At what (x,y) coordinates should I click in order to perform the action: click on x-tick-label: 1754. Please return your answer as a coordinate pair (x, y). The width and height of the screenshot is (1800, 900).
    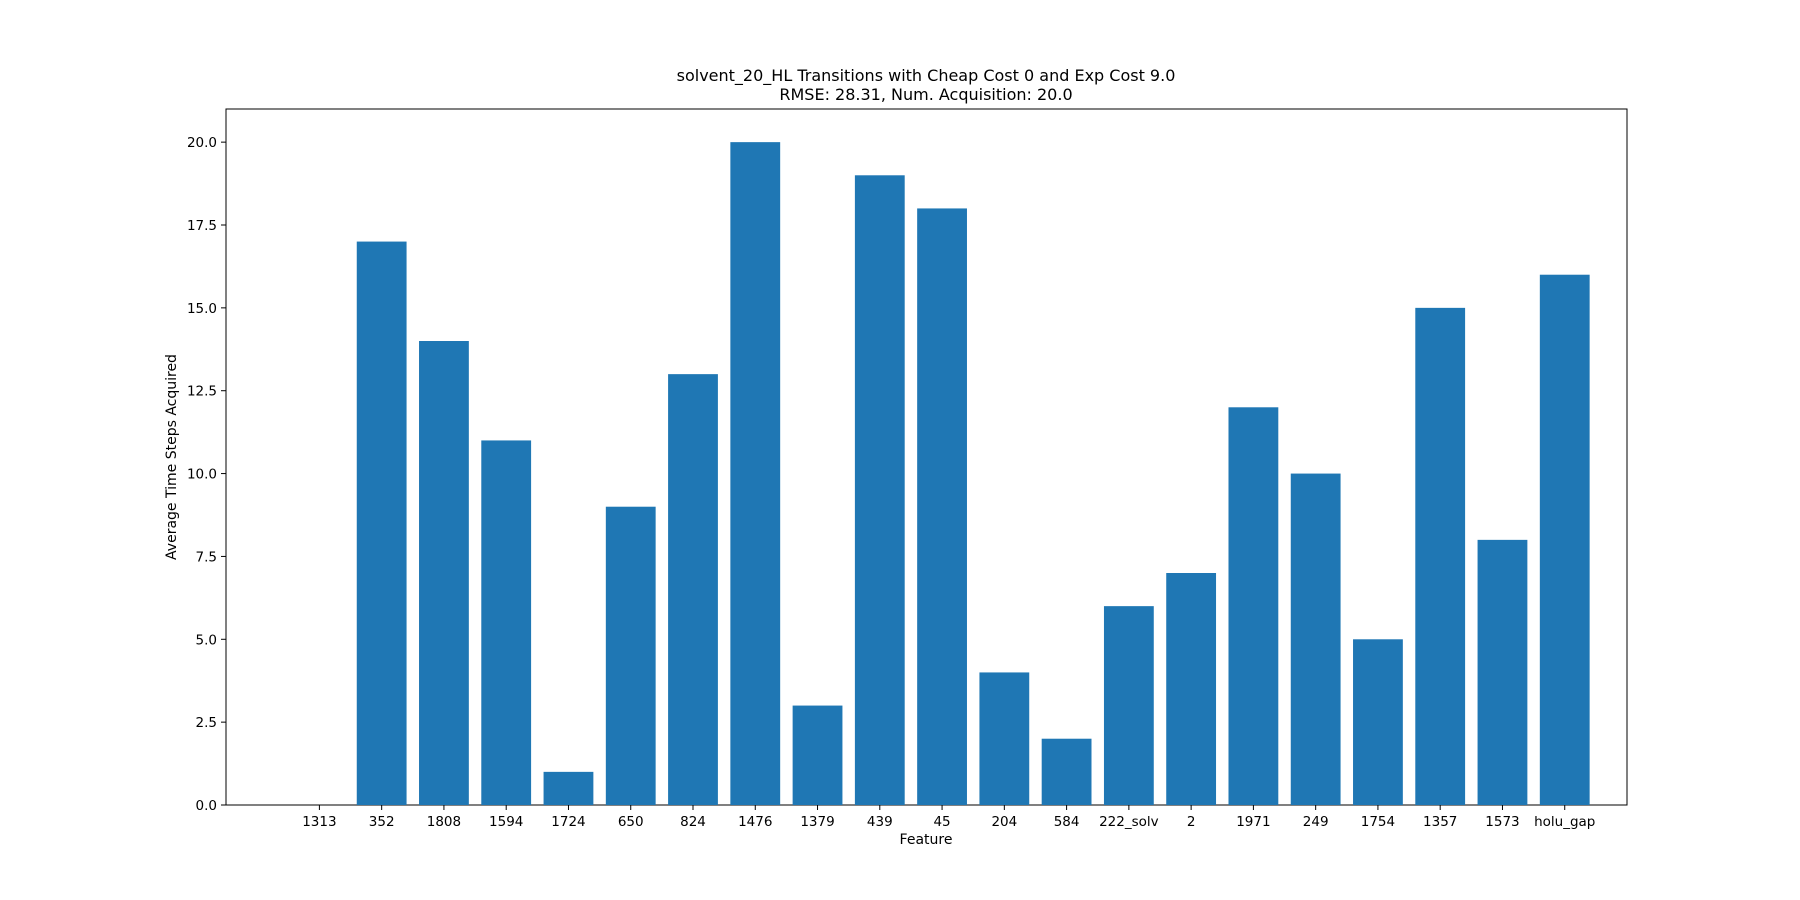
    Looking at the image, I should click on (1378, 822).